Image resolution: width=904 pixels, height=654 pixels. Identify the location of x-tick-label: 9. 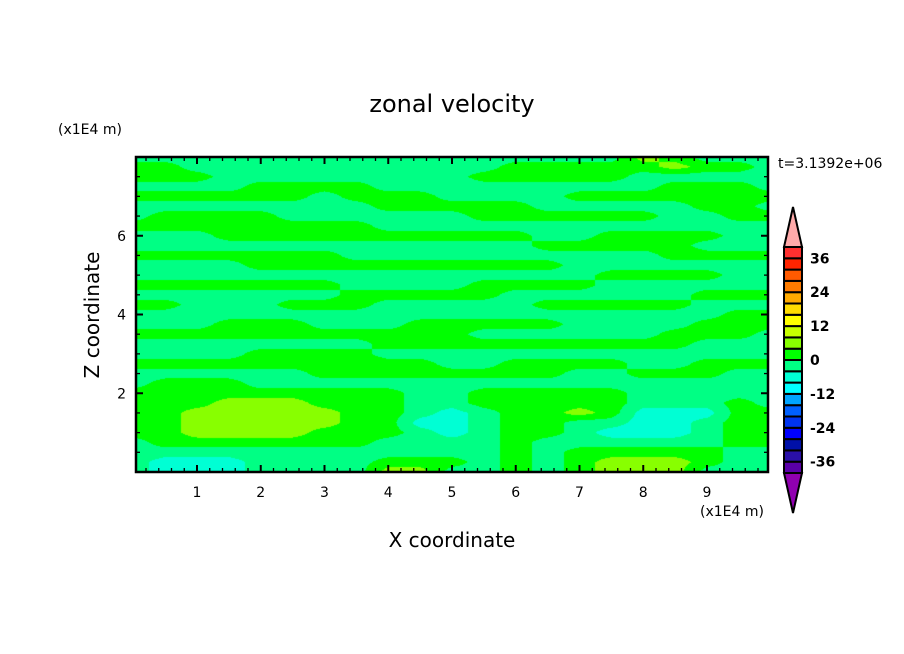
(707, 493).